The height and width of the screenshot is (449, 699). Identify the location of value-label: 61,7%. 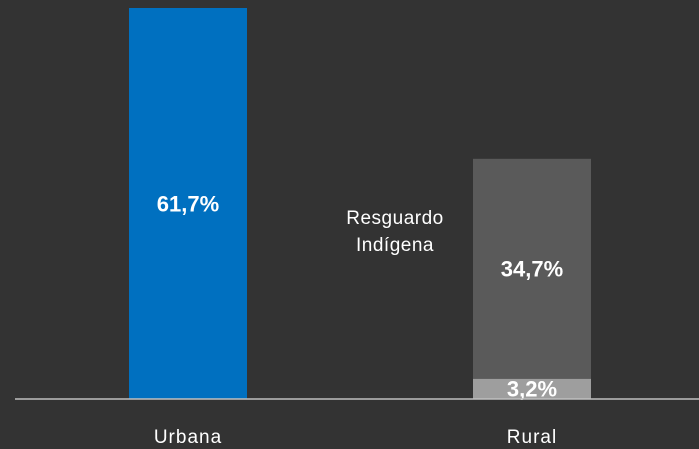
(188, 203).